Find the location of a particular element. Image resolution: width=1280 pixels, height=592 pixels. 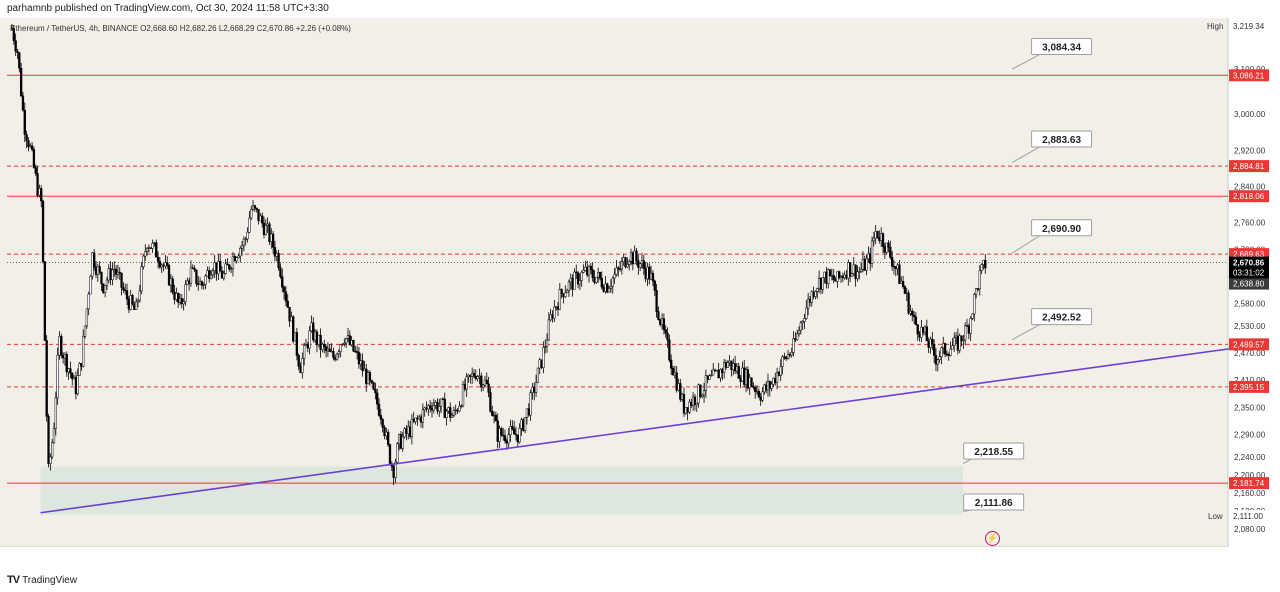

price-tick-label: 2,840.00 is located at coordinates (1250, 186).